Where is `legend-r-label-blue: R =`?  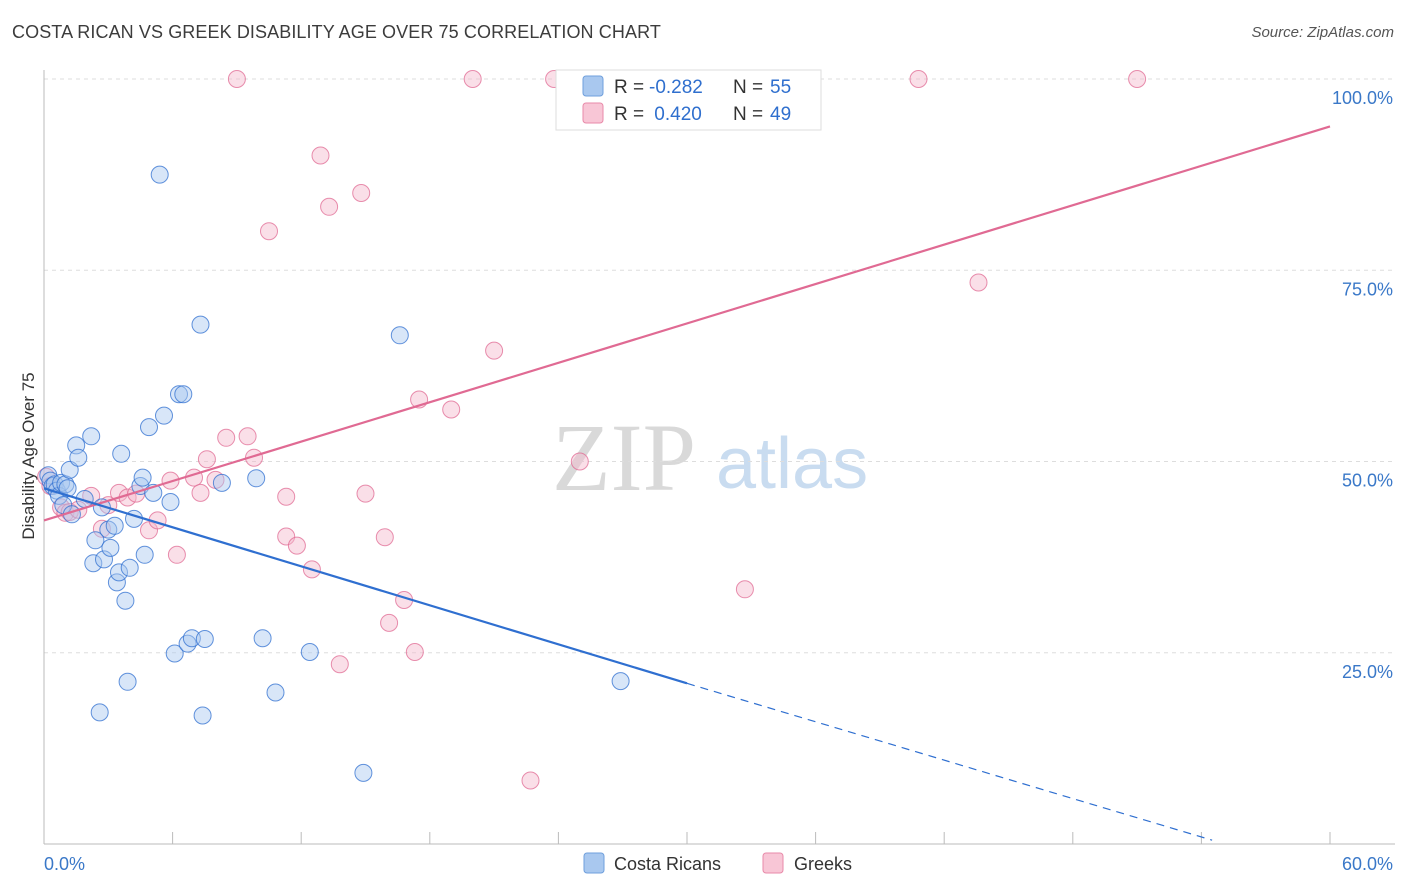
legend-r-label-blue: R = is located at coordinates (629, 87).